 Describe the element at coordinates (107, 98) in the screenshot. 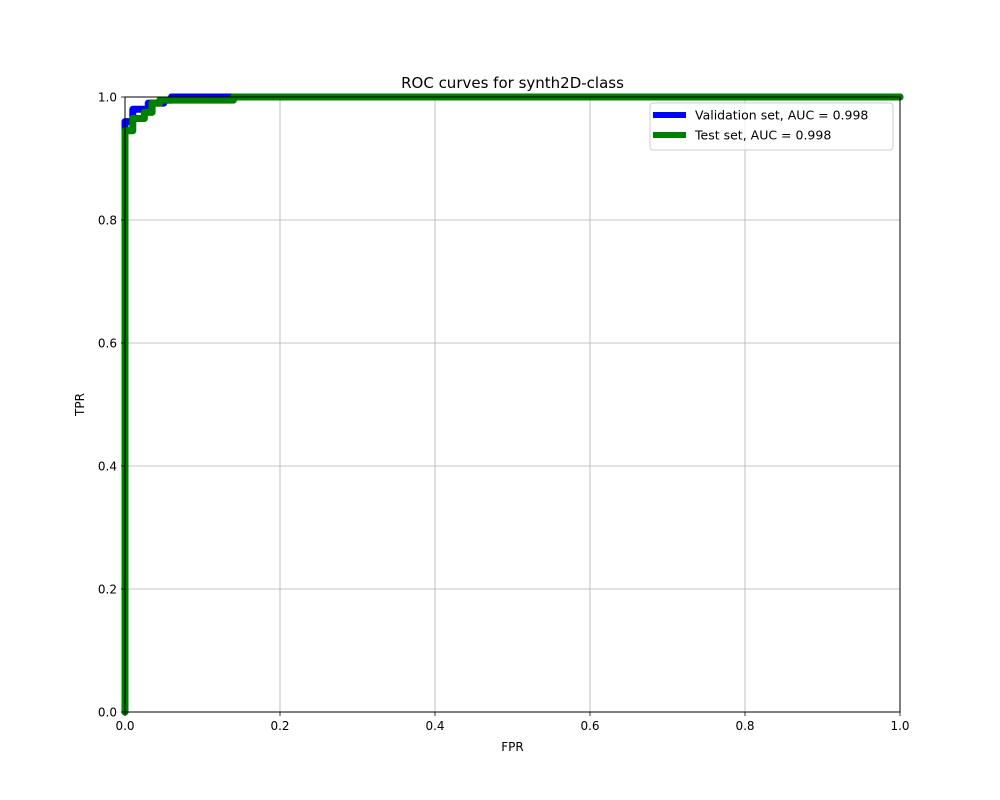

I see `y-tick-label: 1.0` at that location.